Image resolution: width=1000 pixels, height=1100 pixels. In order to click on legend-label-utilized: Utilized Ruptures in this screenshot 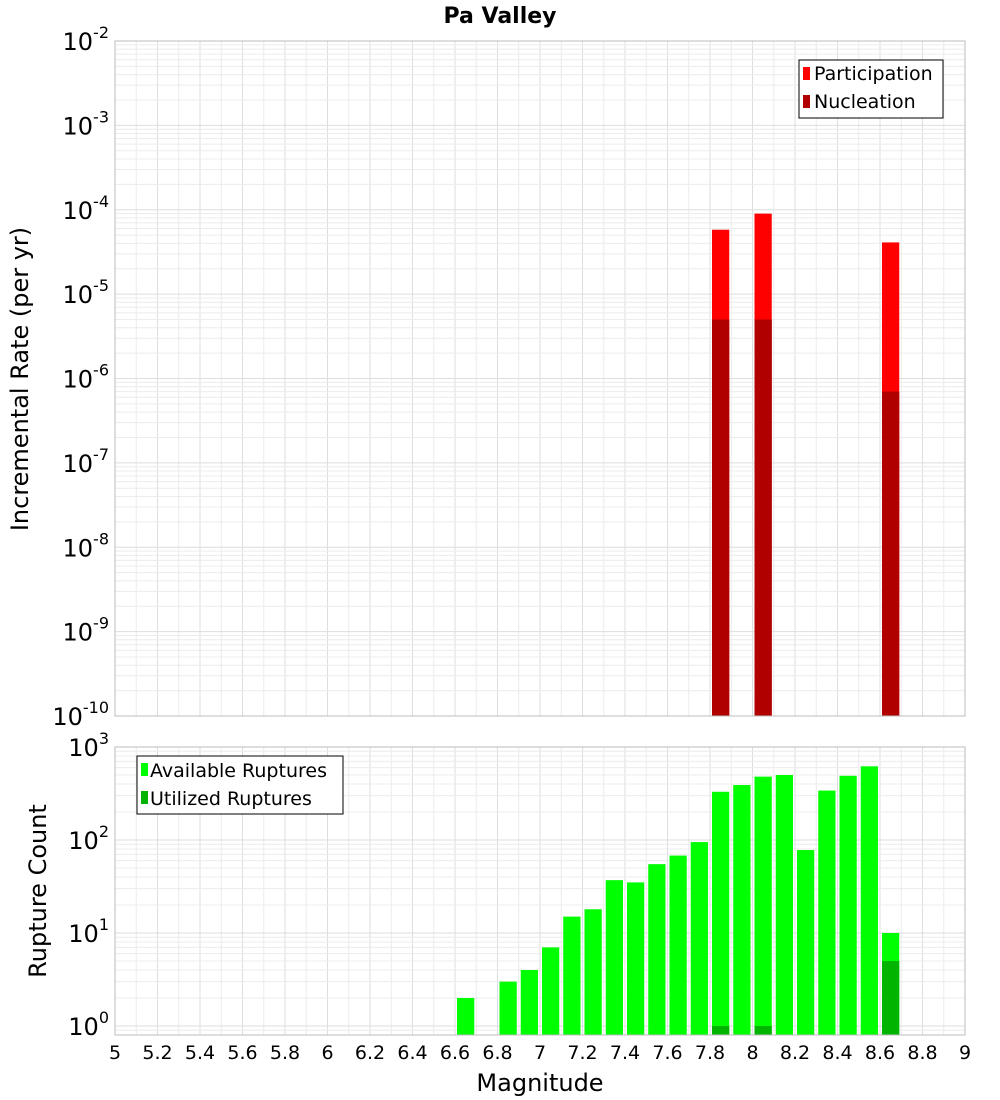, I will do `click(231, 799)`.